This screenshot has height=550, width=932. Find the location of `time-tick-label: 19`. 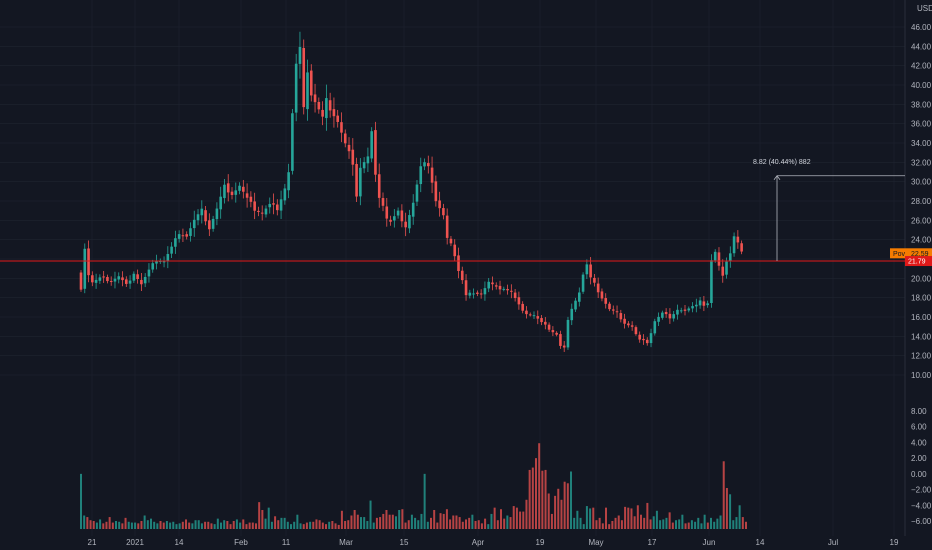

time-tick-label: 19 is located at coordinates (540, 542).